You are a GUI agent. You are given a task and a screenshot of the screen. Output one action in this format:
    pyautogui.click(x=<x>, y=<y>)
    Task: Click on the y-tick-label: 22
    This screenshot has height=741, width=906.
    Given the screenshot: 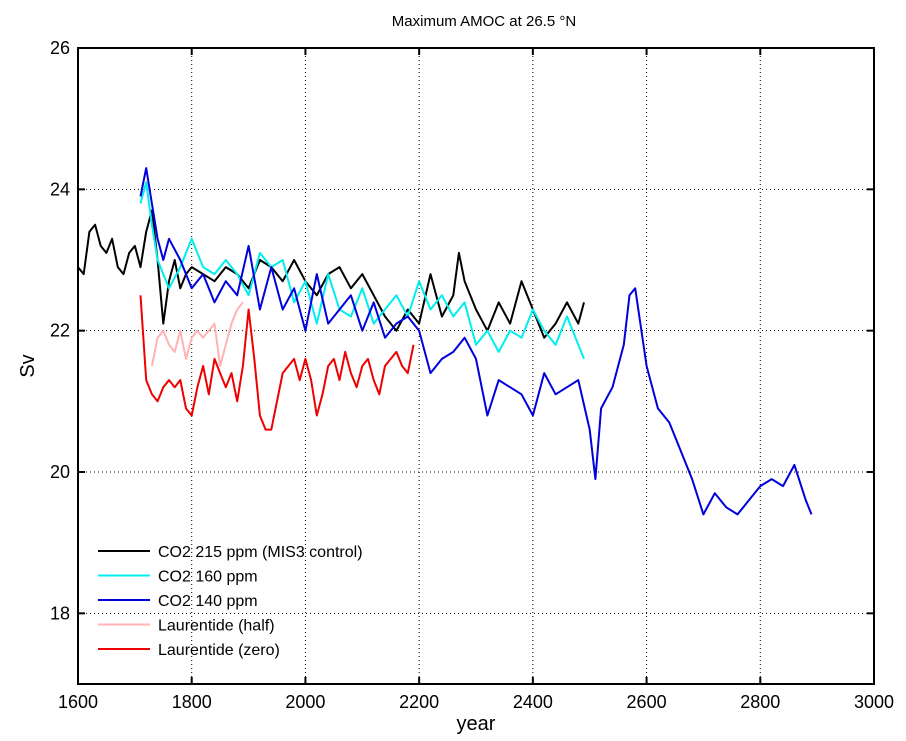 What is the action you would take?
    pyautogui.click(x=60, y=331)
    